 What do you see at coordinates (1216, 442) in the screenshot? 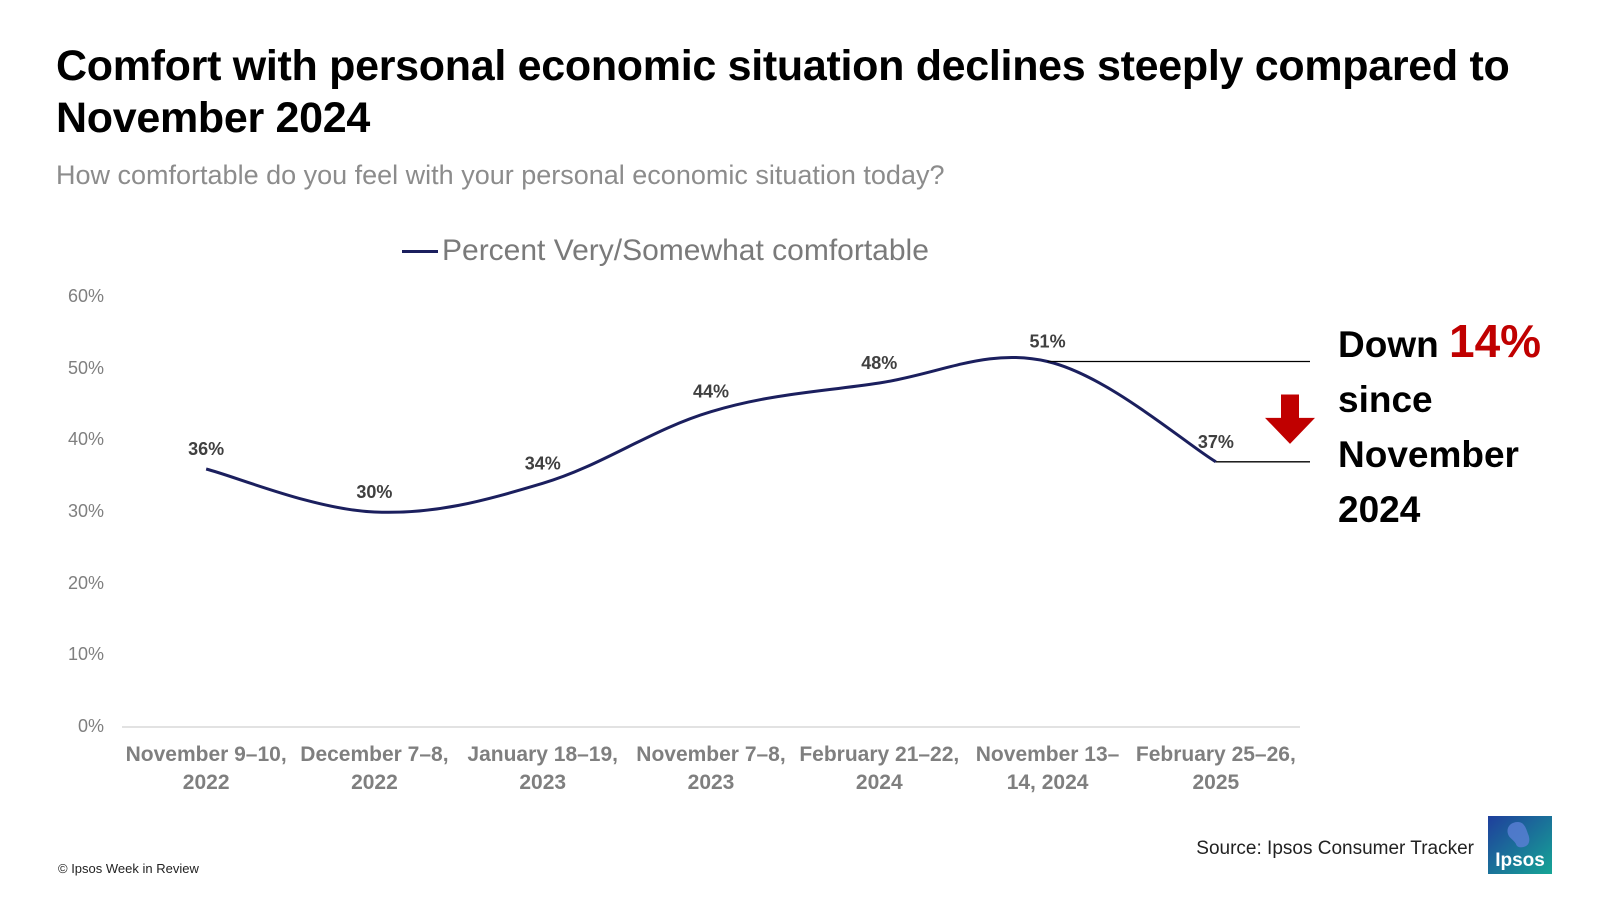
I see `data-label: 37%` at bounding box center [1216, 442].